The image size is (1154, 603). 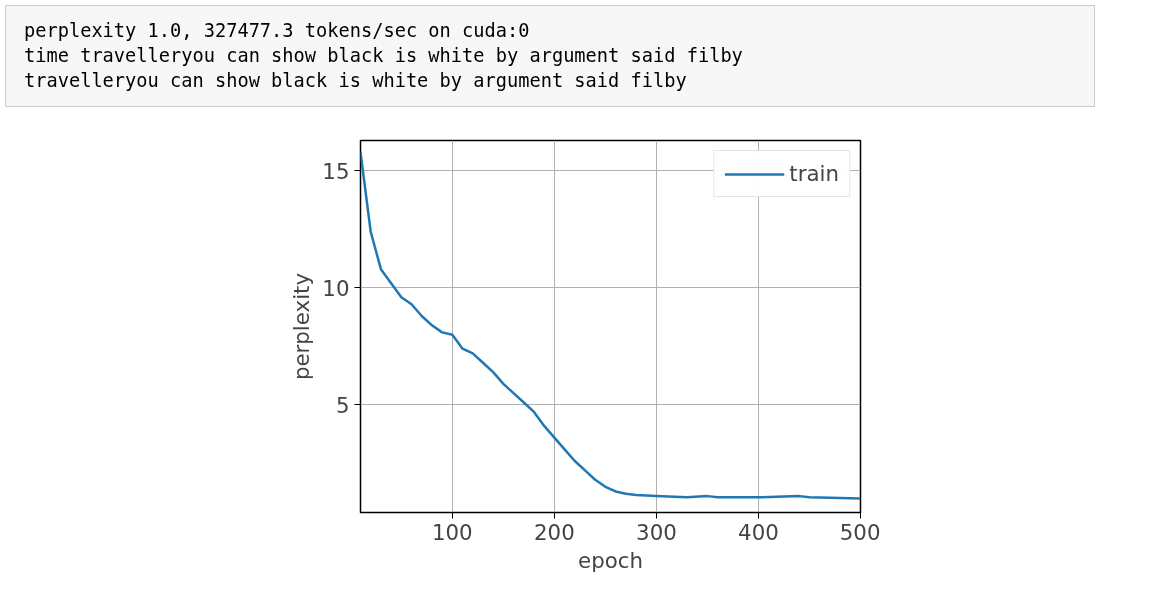 What do you see at coordinates (342, 405) in the screenshot?
I see `y-tick-label: 5` at bounding box center [342, 405].